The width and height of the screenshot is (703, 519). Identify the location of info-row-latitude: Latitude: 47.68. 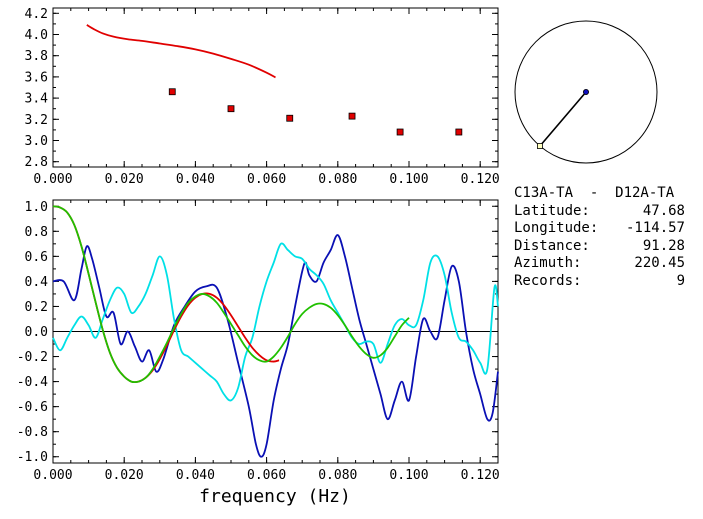
(606, 212).